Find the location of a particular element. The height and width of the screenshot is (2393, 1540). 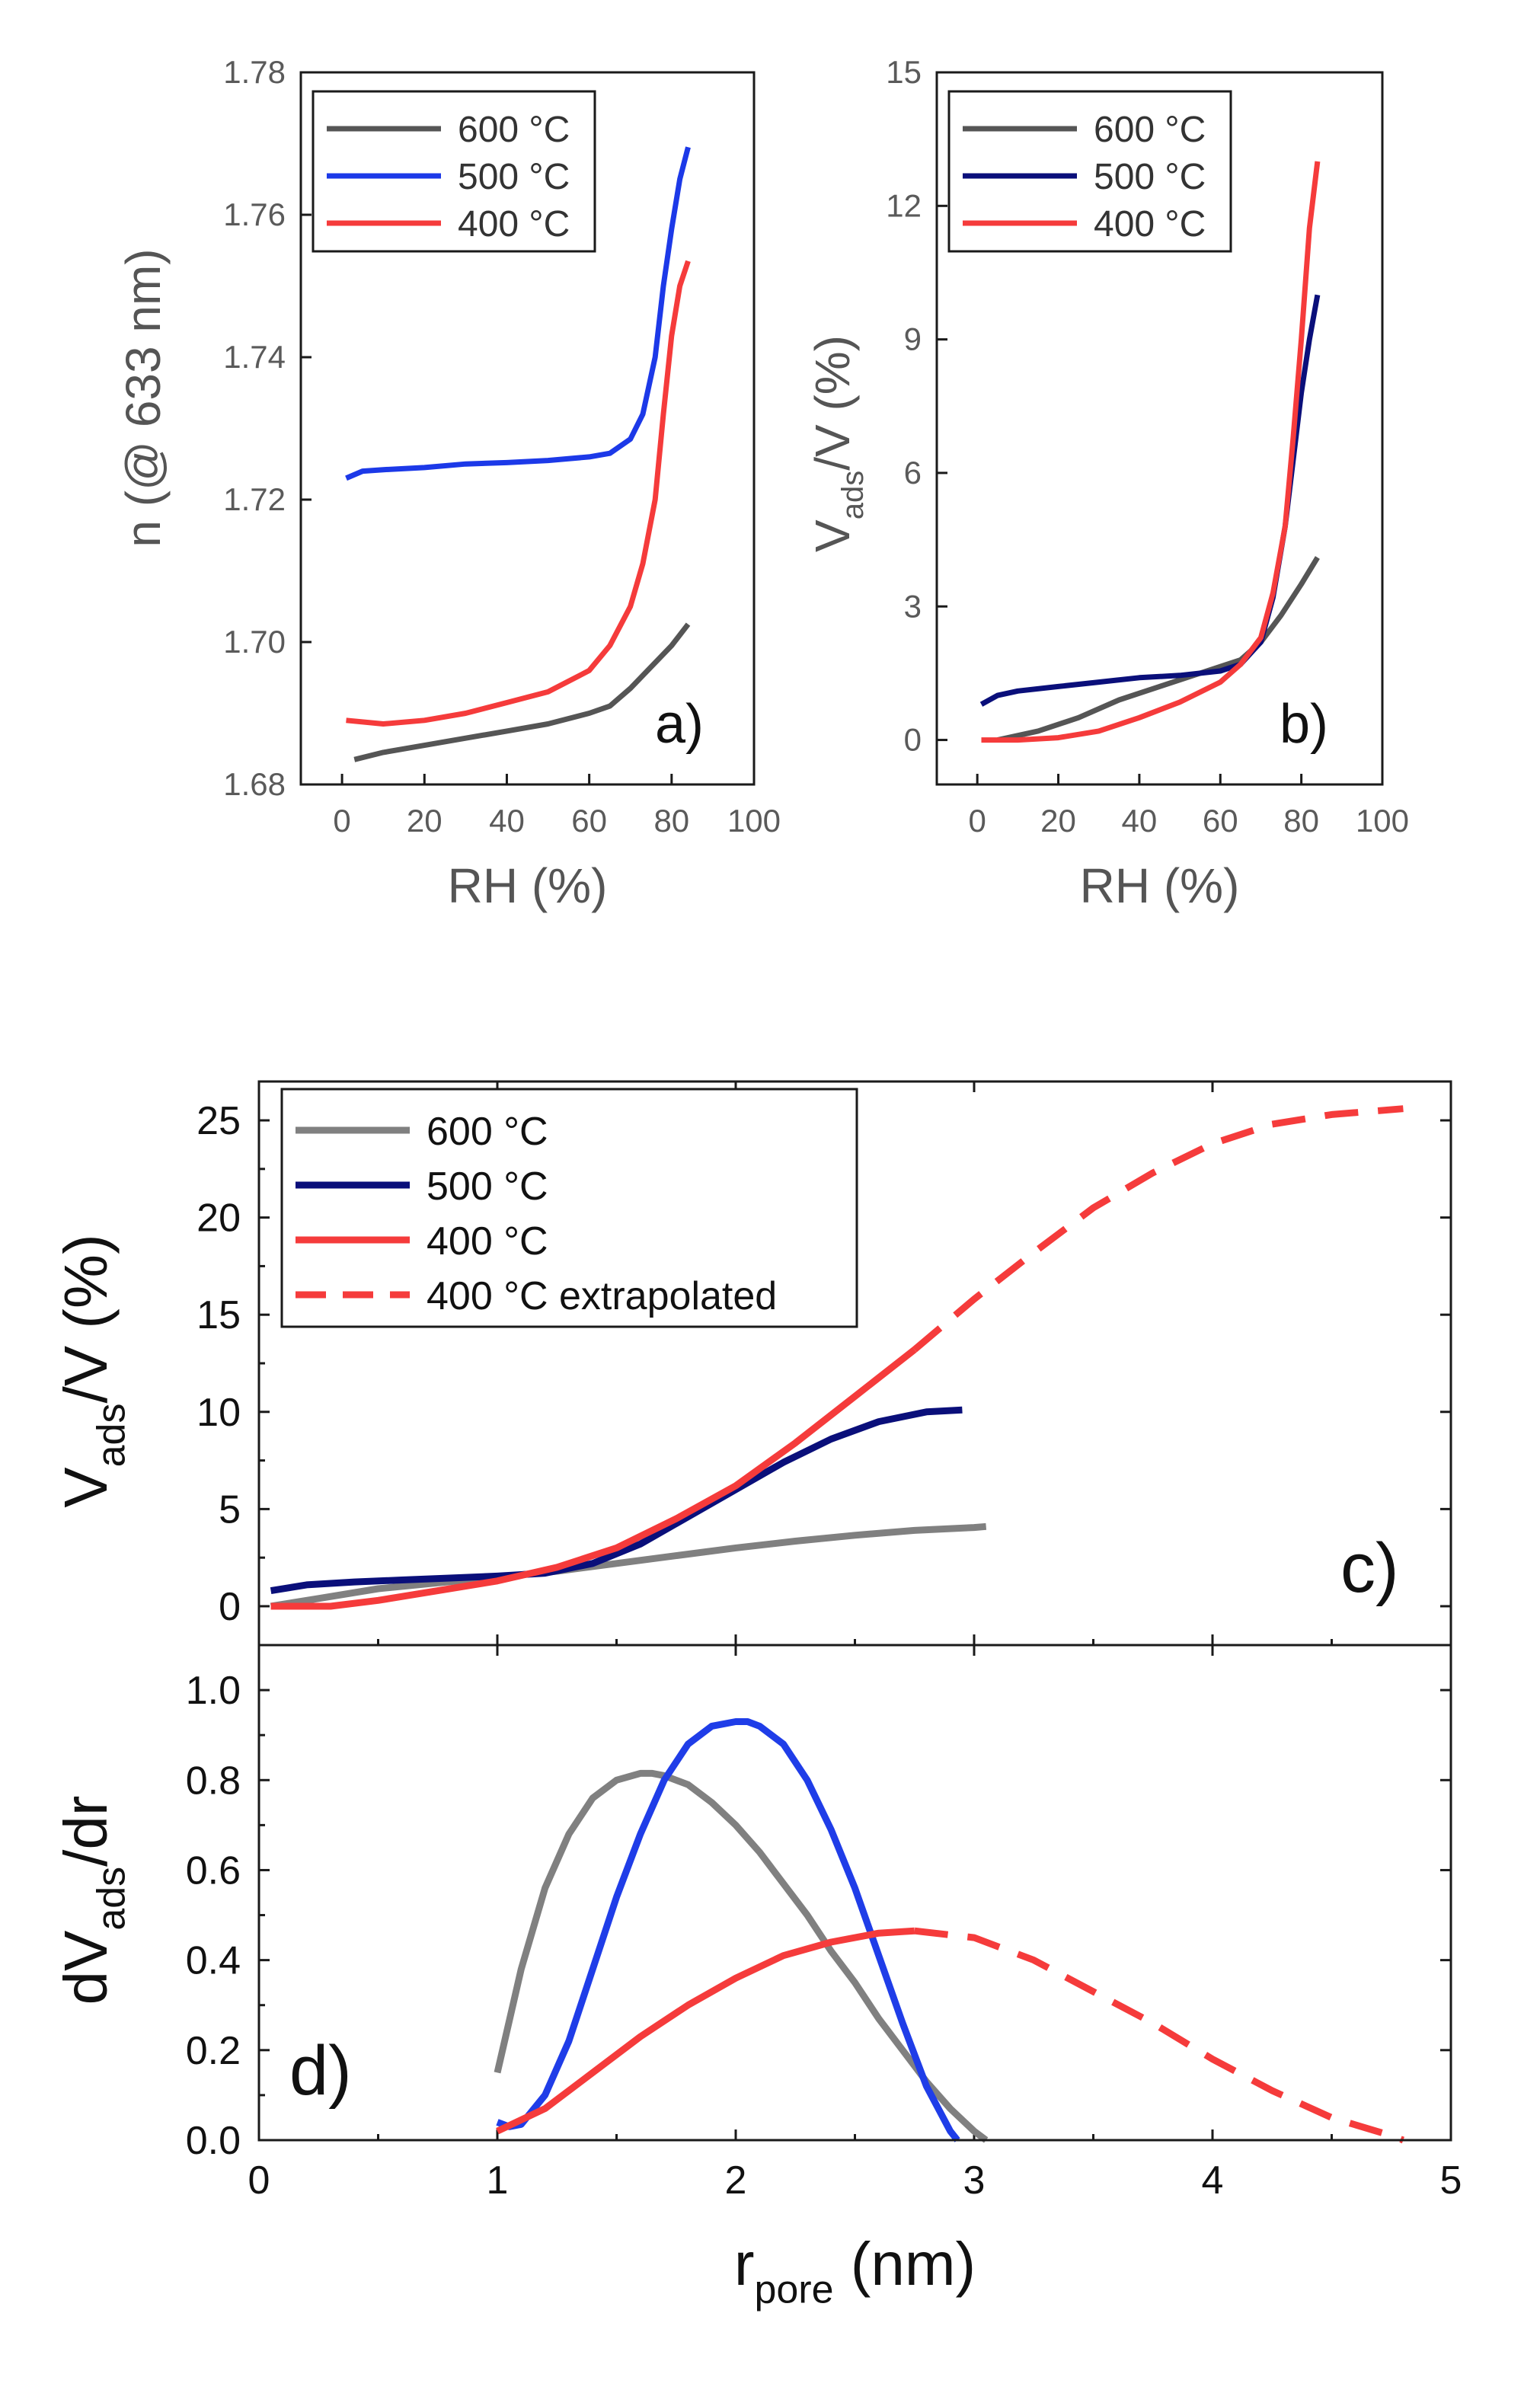

panel-a-xtick-label: 100 is located at coordinates (754, 821).